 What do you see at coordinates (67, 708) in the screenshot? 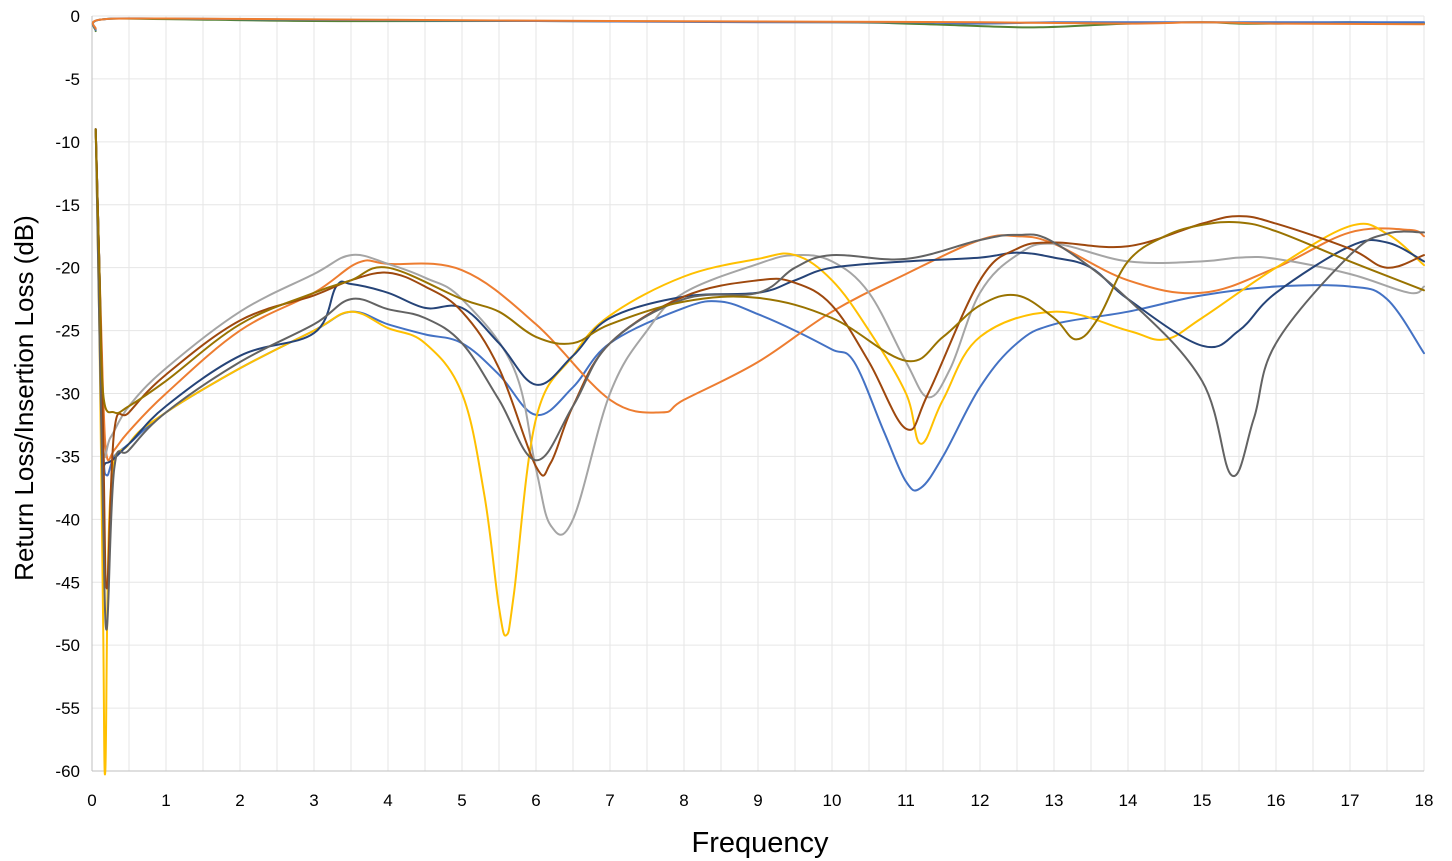
I see `y-tick-label: -55` at bounding box center [67, 708].